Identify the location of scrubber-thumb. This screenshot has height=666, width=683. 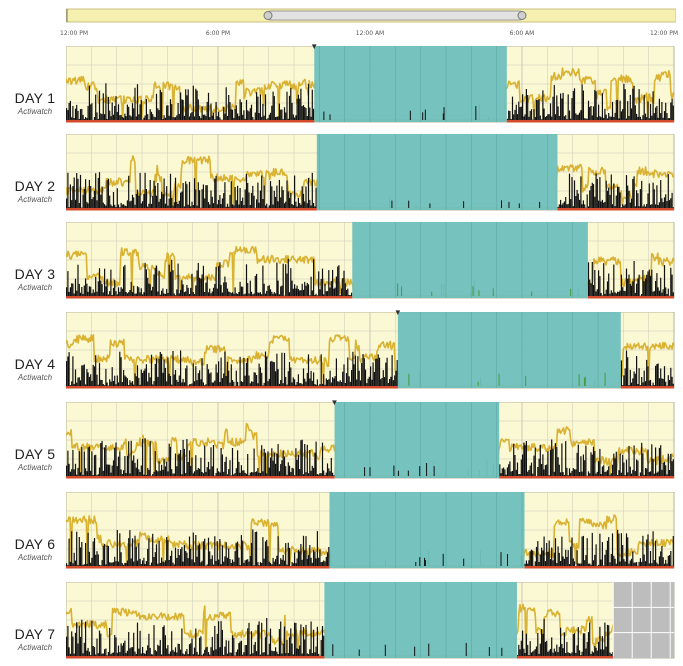
(395, 15).